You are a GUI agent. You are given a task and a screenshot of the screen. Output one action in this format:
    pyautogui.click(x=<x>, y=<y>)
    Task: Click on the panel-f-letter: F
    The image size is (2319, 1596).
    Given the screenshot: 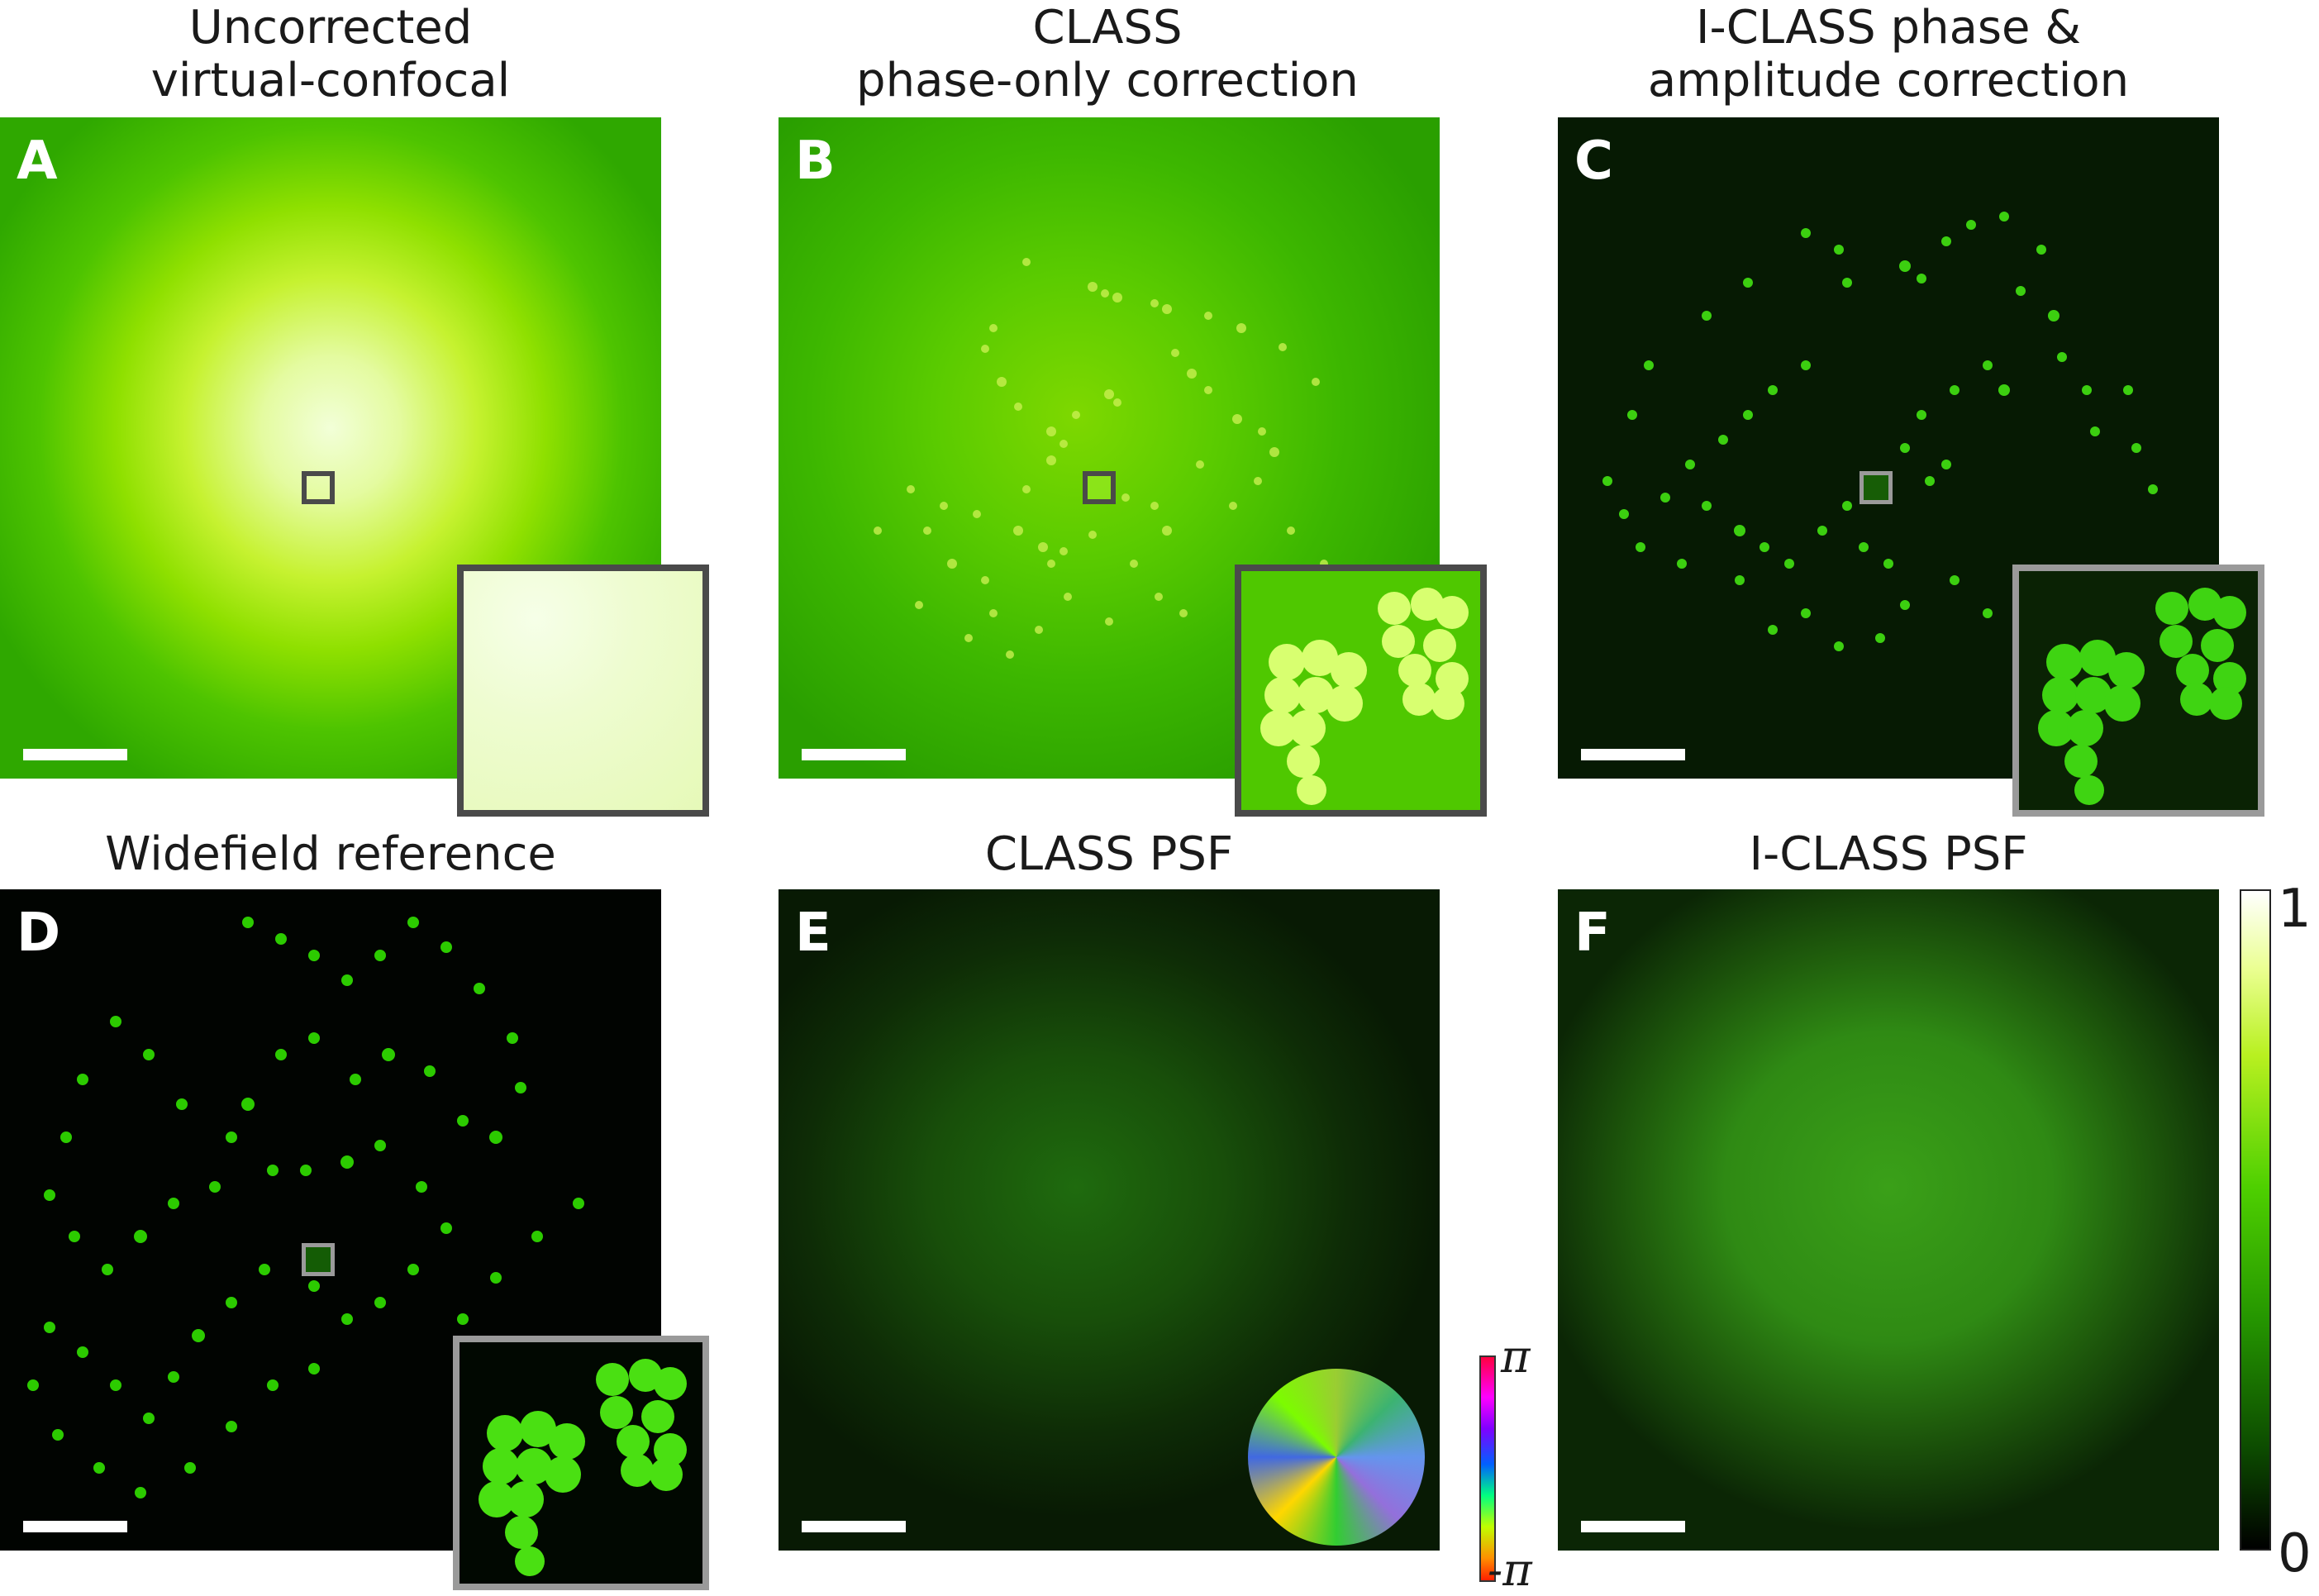 What is the action you would take?
    pyautogui.click(x=1592, y=933)
    